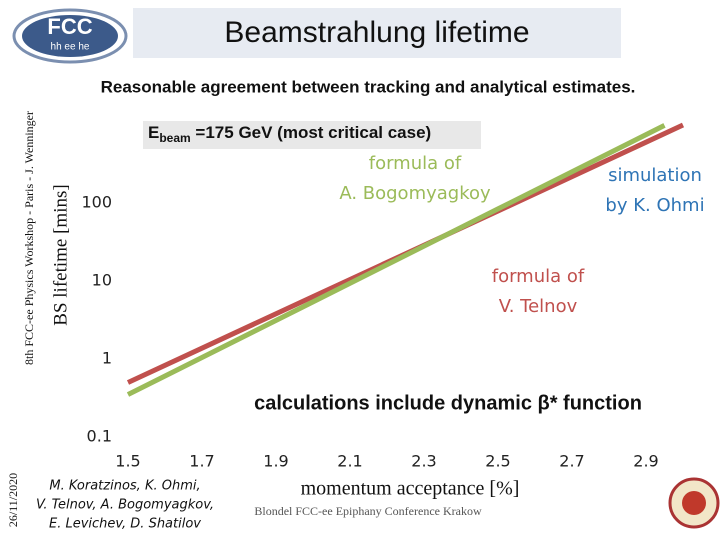 This screenshot has width=720, height=540. What do you see at coordinates (125, 524) in the screenshot?
I see `author-line: E. Levichev, D. Shatilov` at bounding box center [125, 524].